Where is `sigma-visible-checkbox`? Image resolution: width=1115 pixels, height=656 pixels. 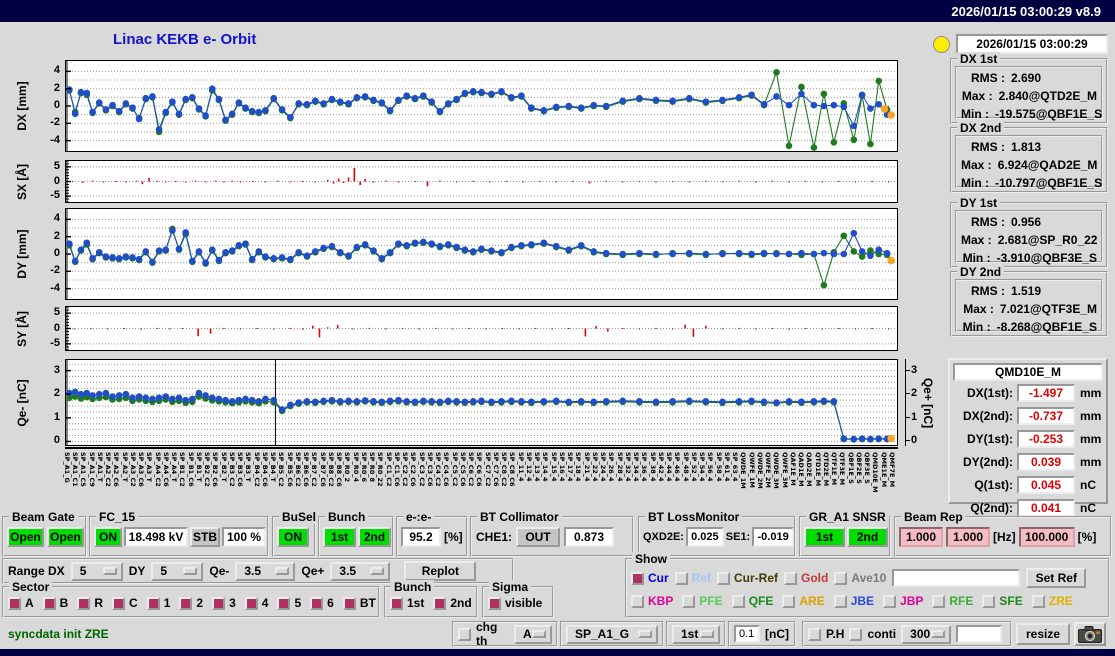 sigma-visible-checkbox is located at coordinates (494, 603).